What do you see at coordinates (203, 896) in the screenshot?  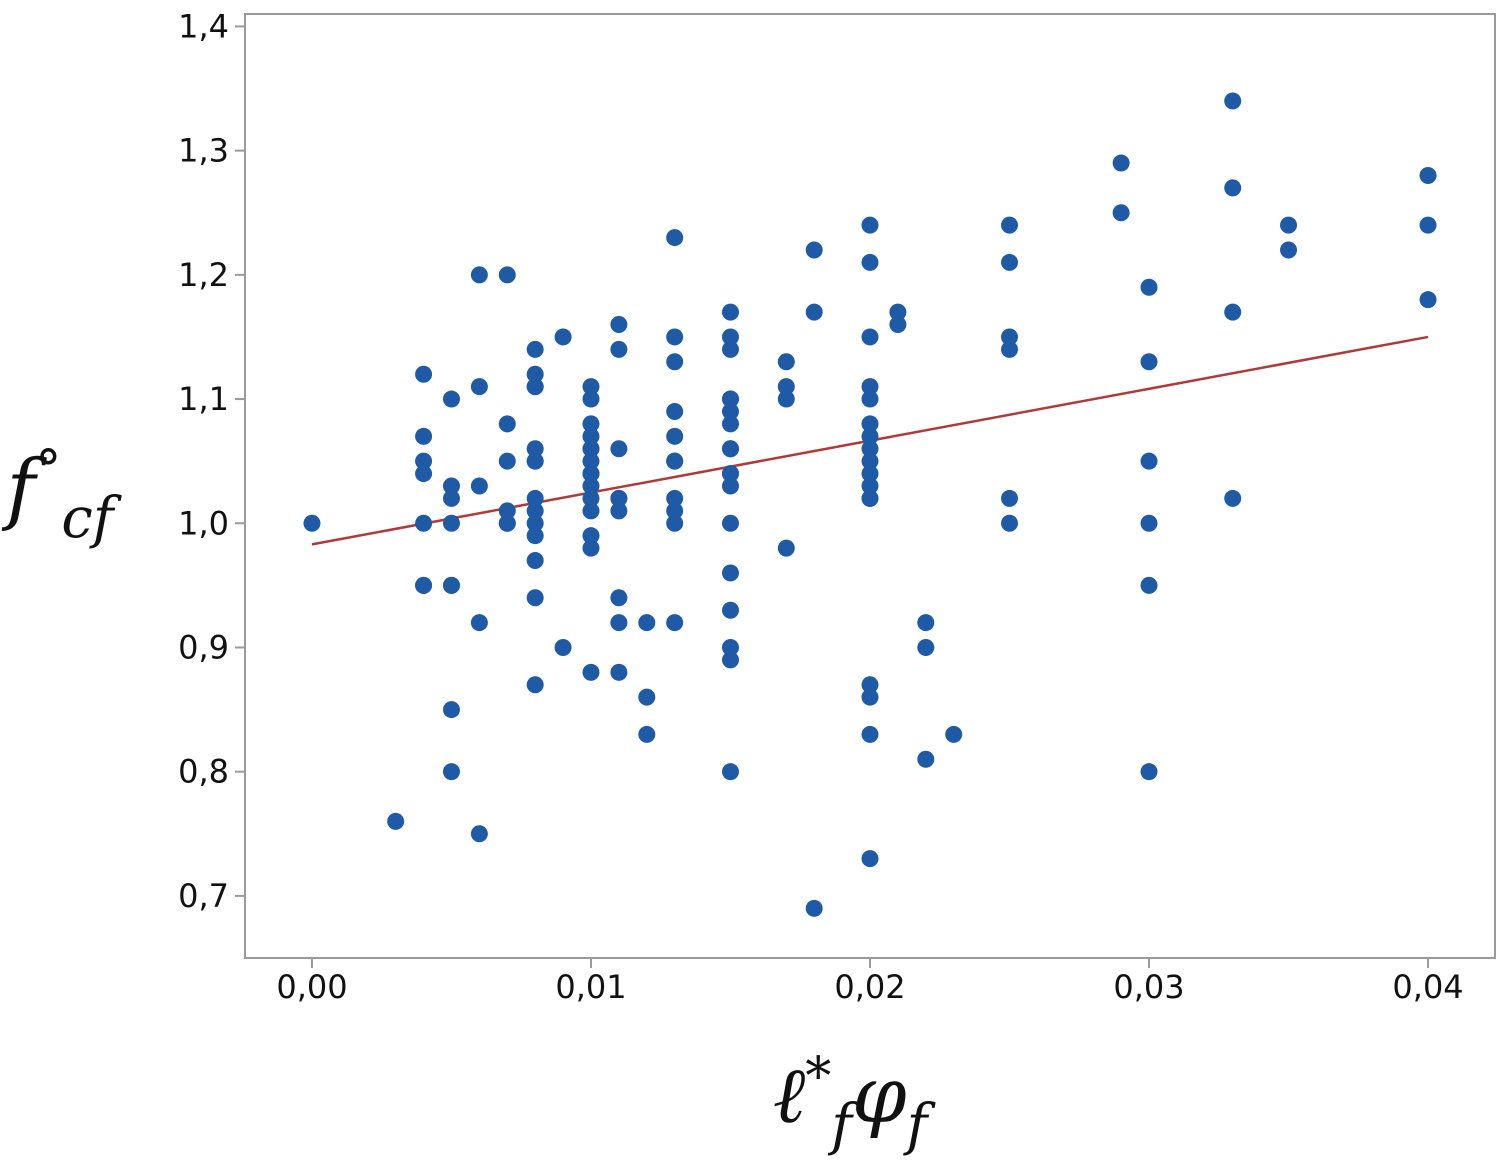 I see `y-tick-label: 0,7` at bounding box center [203, 896].